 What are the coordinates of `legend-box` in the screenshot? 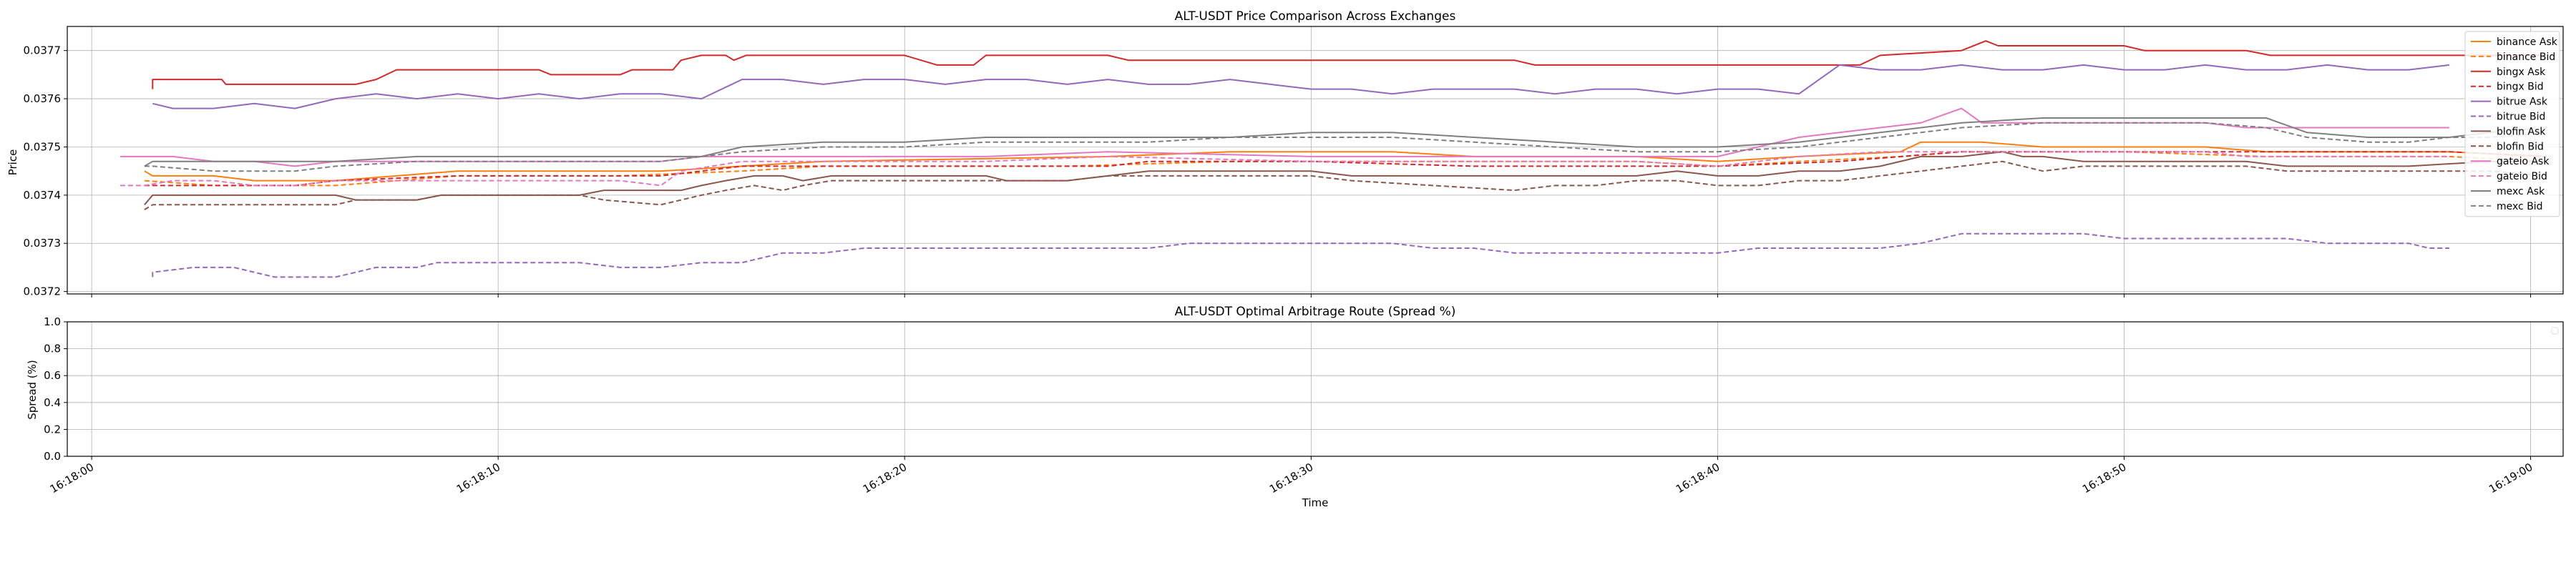 It's located at (2512, 124).